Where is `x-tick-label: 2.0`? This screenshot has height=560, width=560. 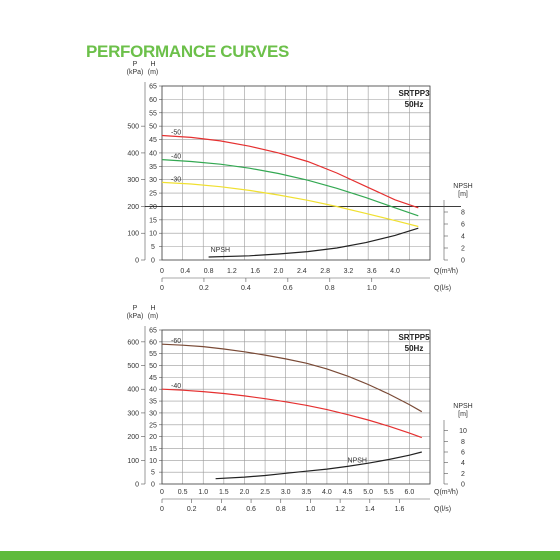 x-tick-label: 2.0 is located at coordinates (279, 271).